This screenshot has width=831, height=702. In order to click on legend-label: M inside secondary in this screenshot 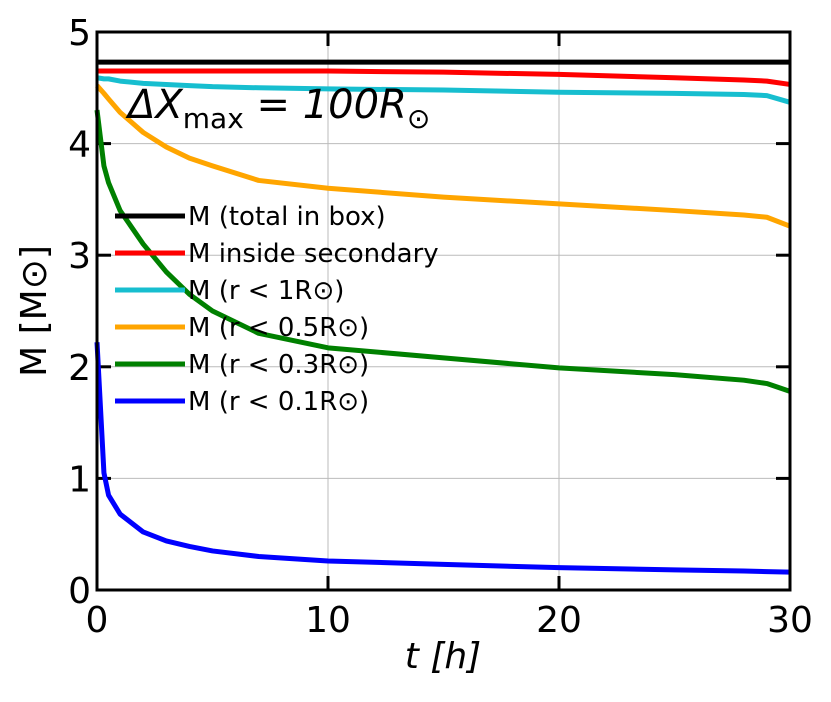, I will do `click(313, 254)`.